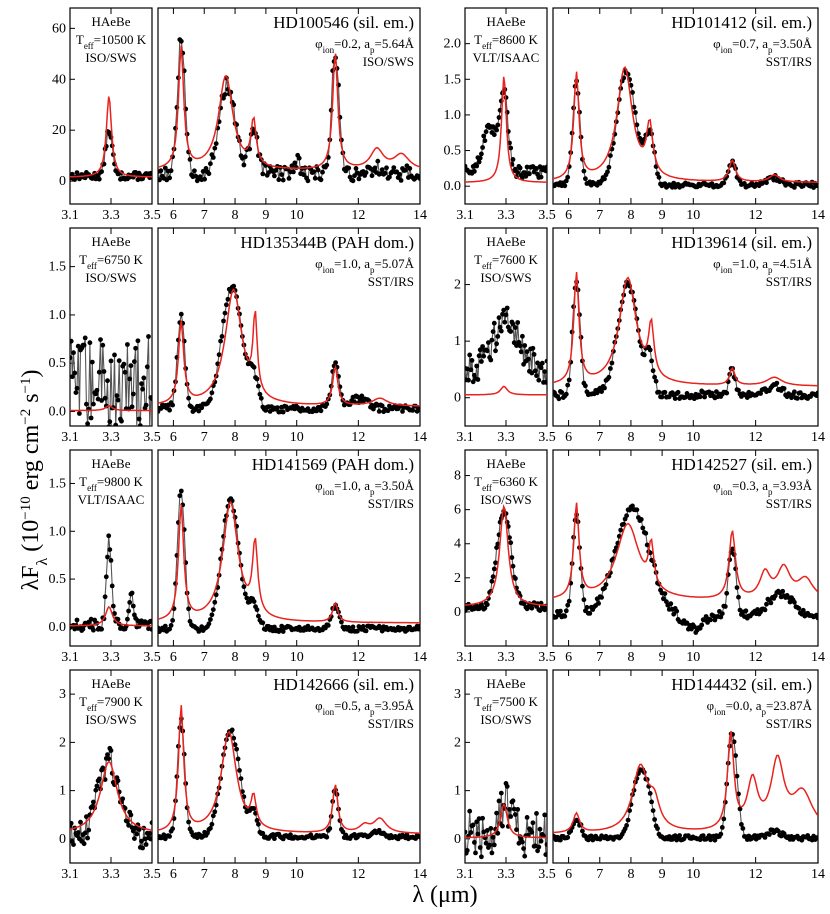 The image size is (830, 914). I want to click on y-tick-label: 1.0, so click(58, 531).